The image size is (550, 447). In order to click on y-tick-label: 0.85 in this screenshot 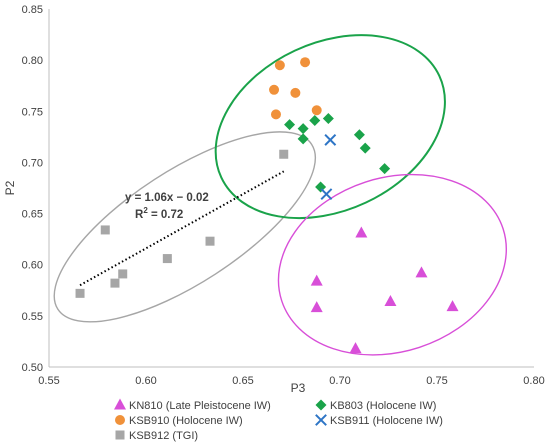, I will do `click(32, 10)`.